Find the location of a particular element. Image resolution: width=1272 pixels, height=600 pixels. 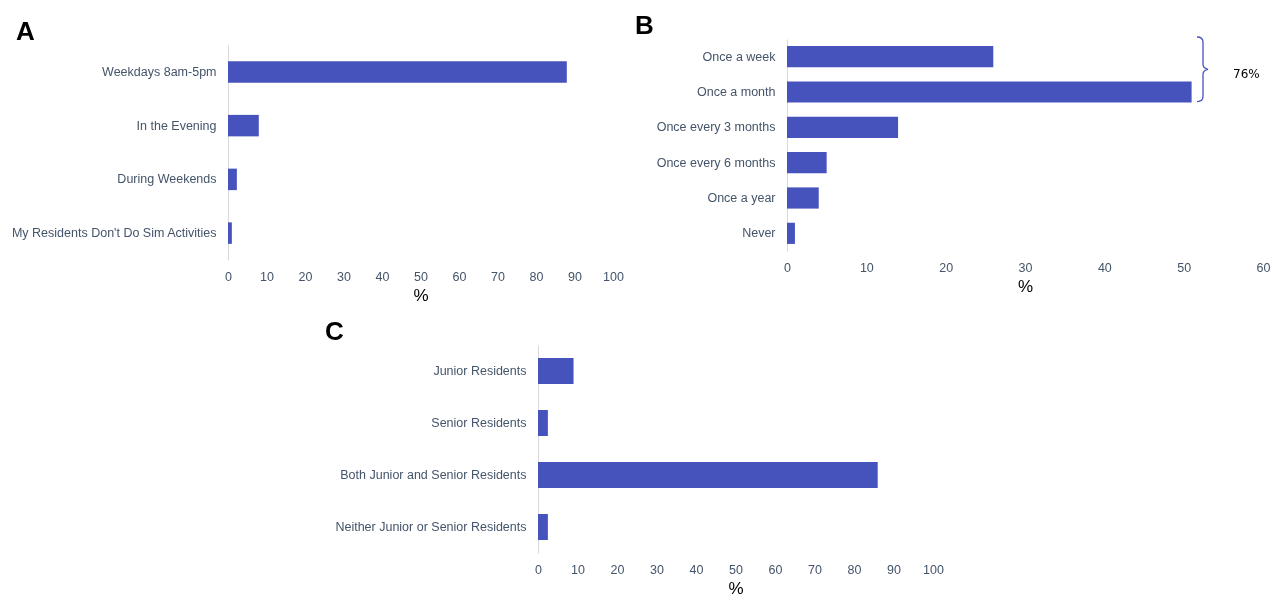

y-tick-label: In the Evening is located at coordinates (176, 125).